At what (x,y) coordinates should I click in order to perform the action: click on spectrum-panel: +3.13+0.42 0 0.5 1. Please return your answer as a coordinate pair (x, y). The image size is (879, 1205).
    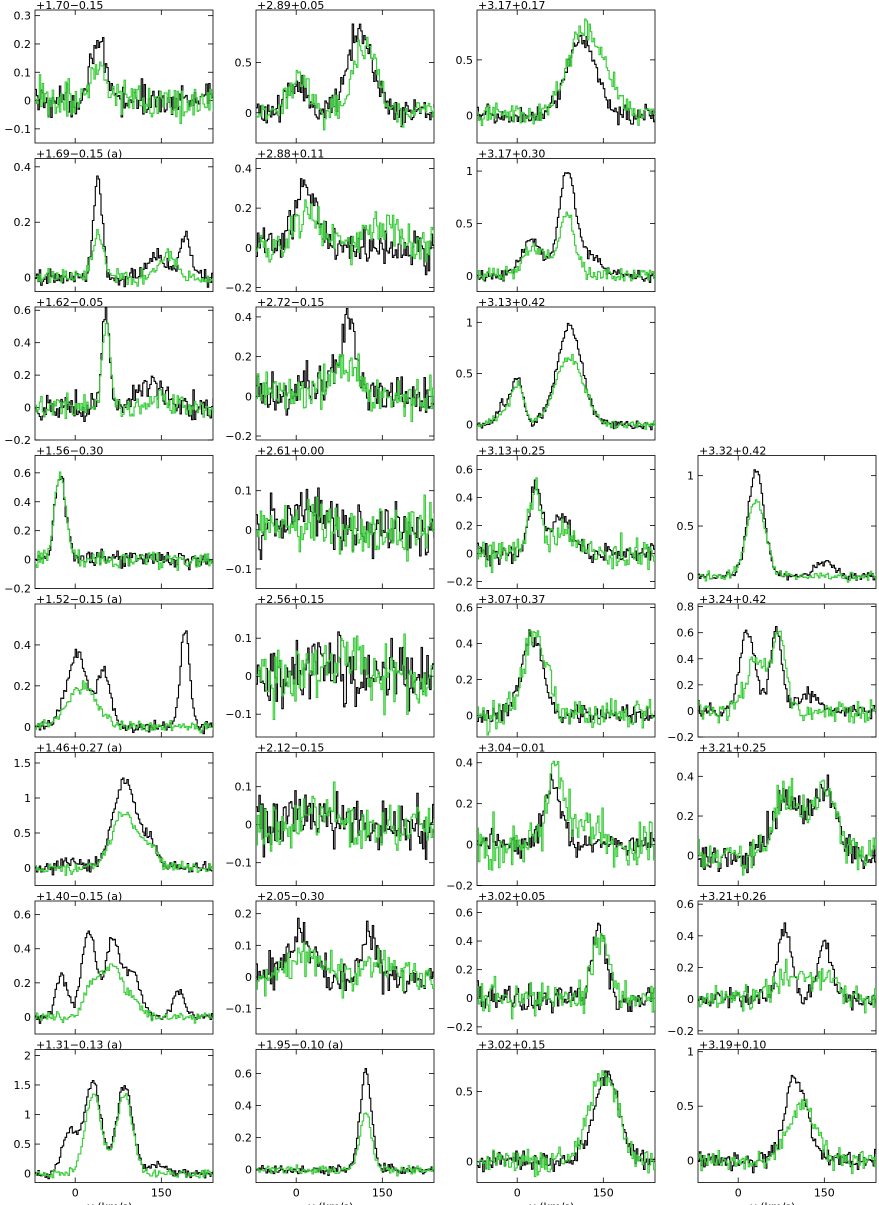
    Looking at the image, I should click on (556, 368).